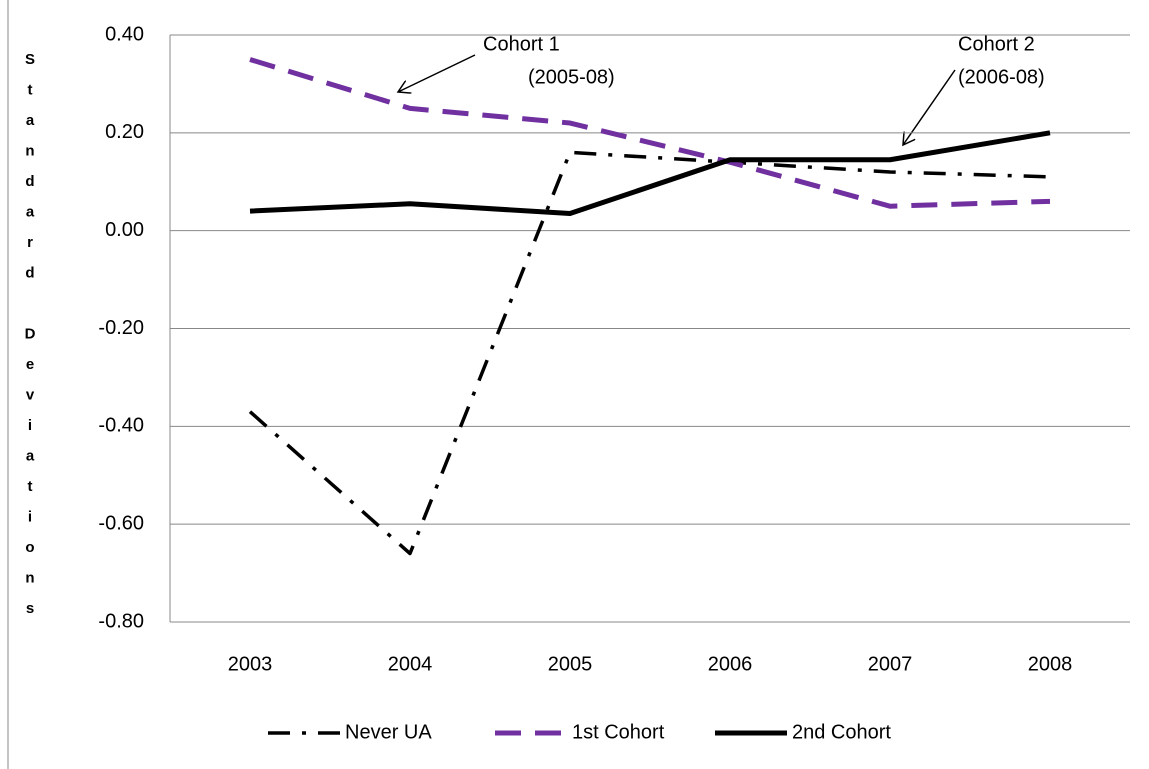 The height and width of the screenshot is (769, 1149). Describe the element at coordinates (841, 732) in the screenshot. I see `legend-label: 2nd Cohort` at that location.